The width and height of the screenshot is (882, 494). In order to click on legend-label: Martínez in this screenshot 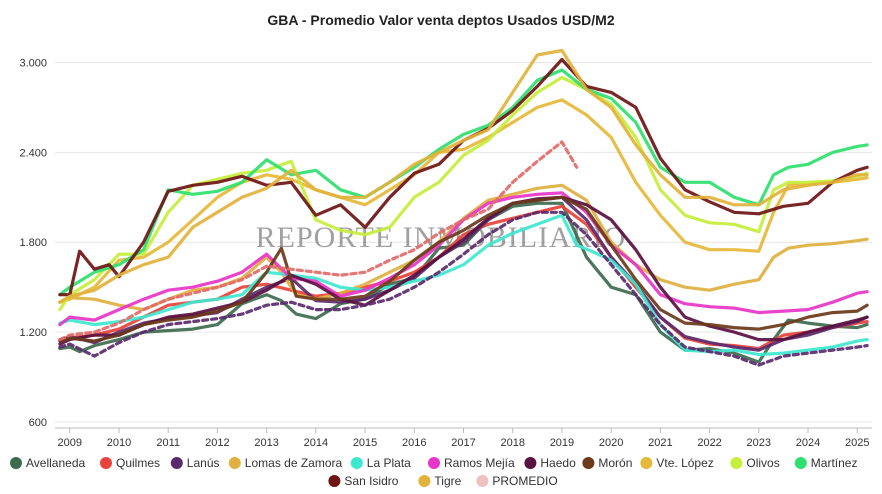, I will do `click(834, 463)`.